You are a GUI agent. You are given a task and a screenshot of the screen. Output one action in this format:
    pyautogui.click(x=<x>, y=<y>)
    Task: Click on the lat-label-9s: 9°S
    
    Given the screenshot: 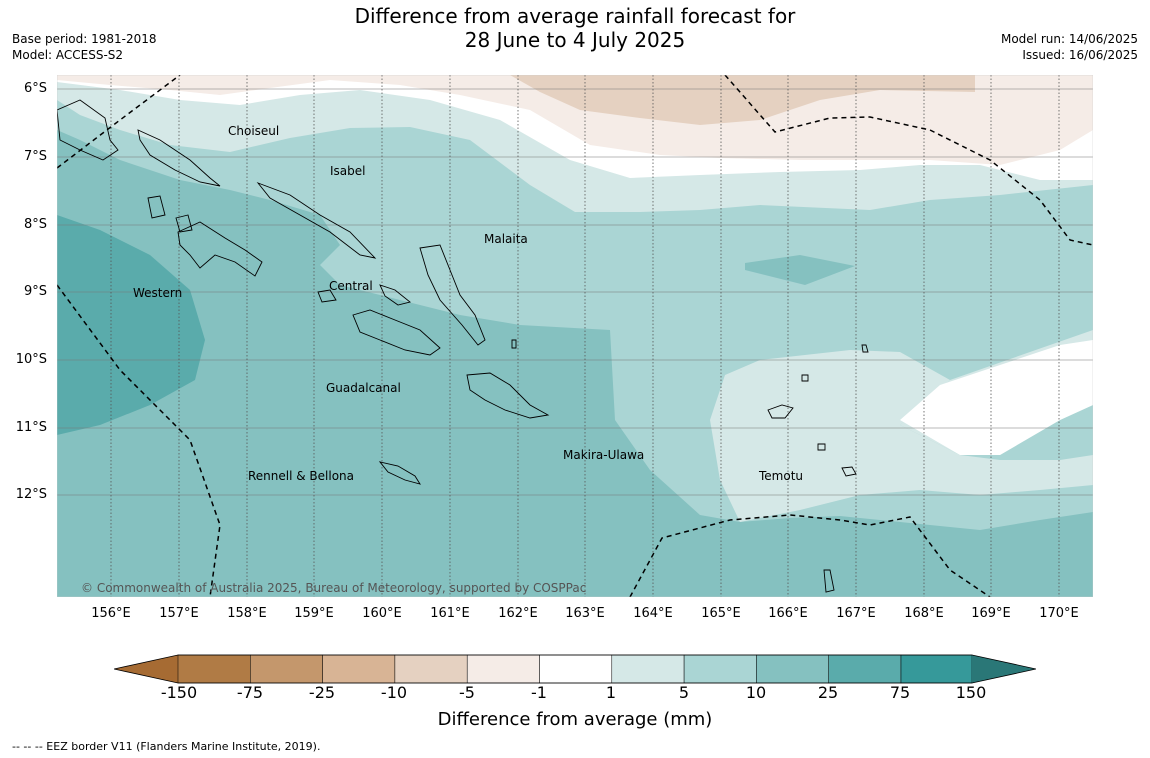 What is the action you would take?
    pyautogui.click(x=35, y=291)
    